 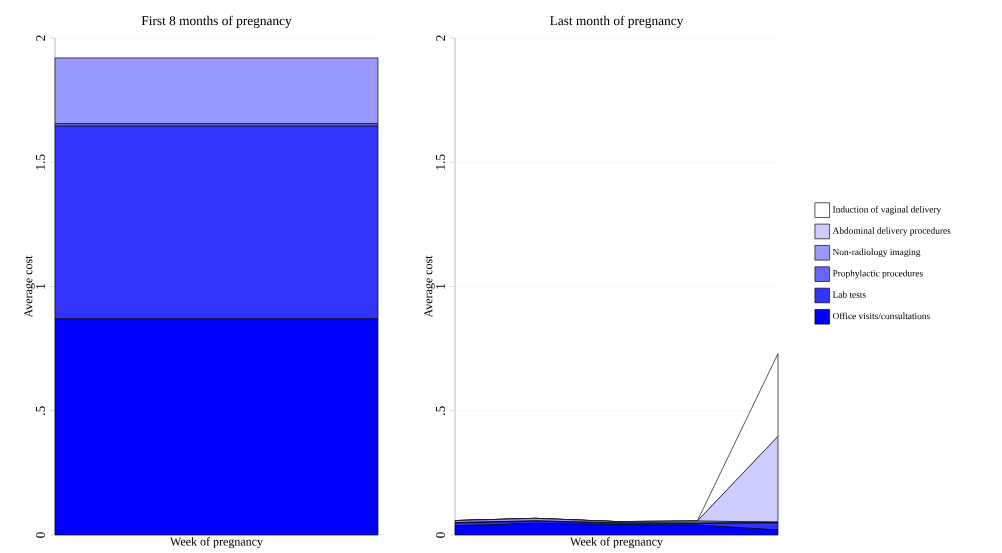 What do you see at coordinates (617, 22) in the screenshot?
I see `chart-title: Last month of pregnancy` at bounding box center [617, 22].